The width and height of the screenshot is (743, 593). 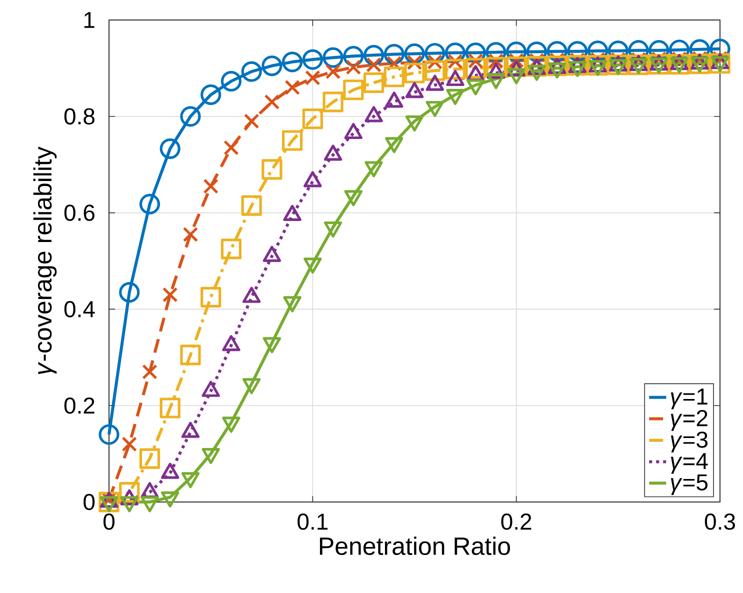 I want to click on legend-label: γ=2, so click(x=689, y=420).